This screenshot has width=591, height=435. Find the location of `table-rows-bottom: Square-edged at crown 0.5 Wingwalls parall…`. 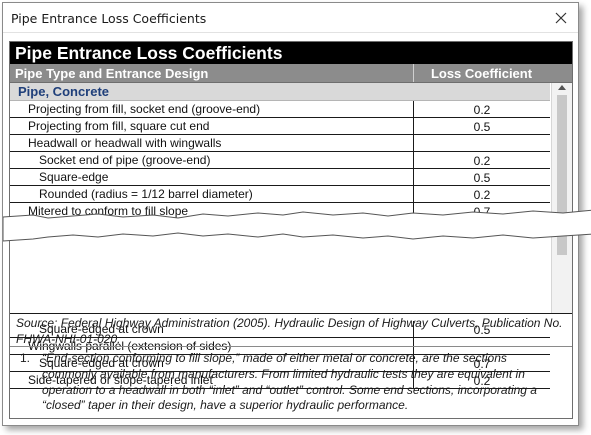

table-rows-bottom: Square-edged at crown 0.5 Wingwalls parall… is located at coordinates (280, 355).